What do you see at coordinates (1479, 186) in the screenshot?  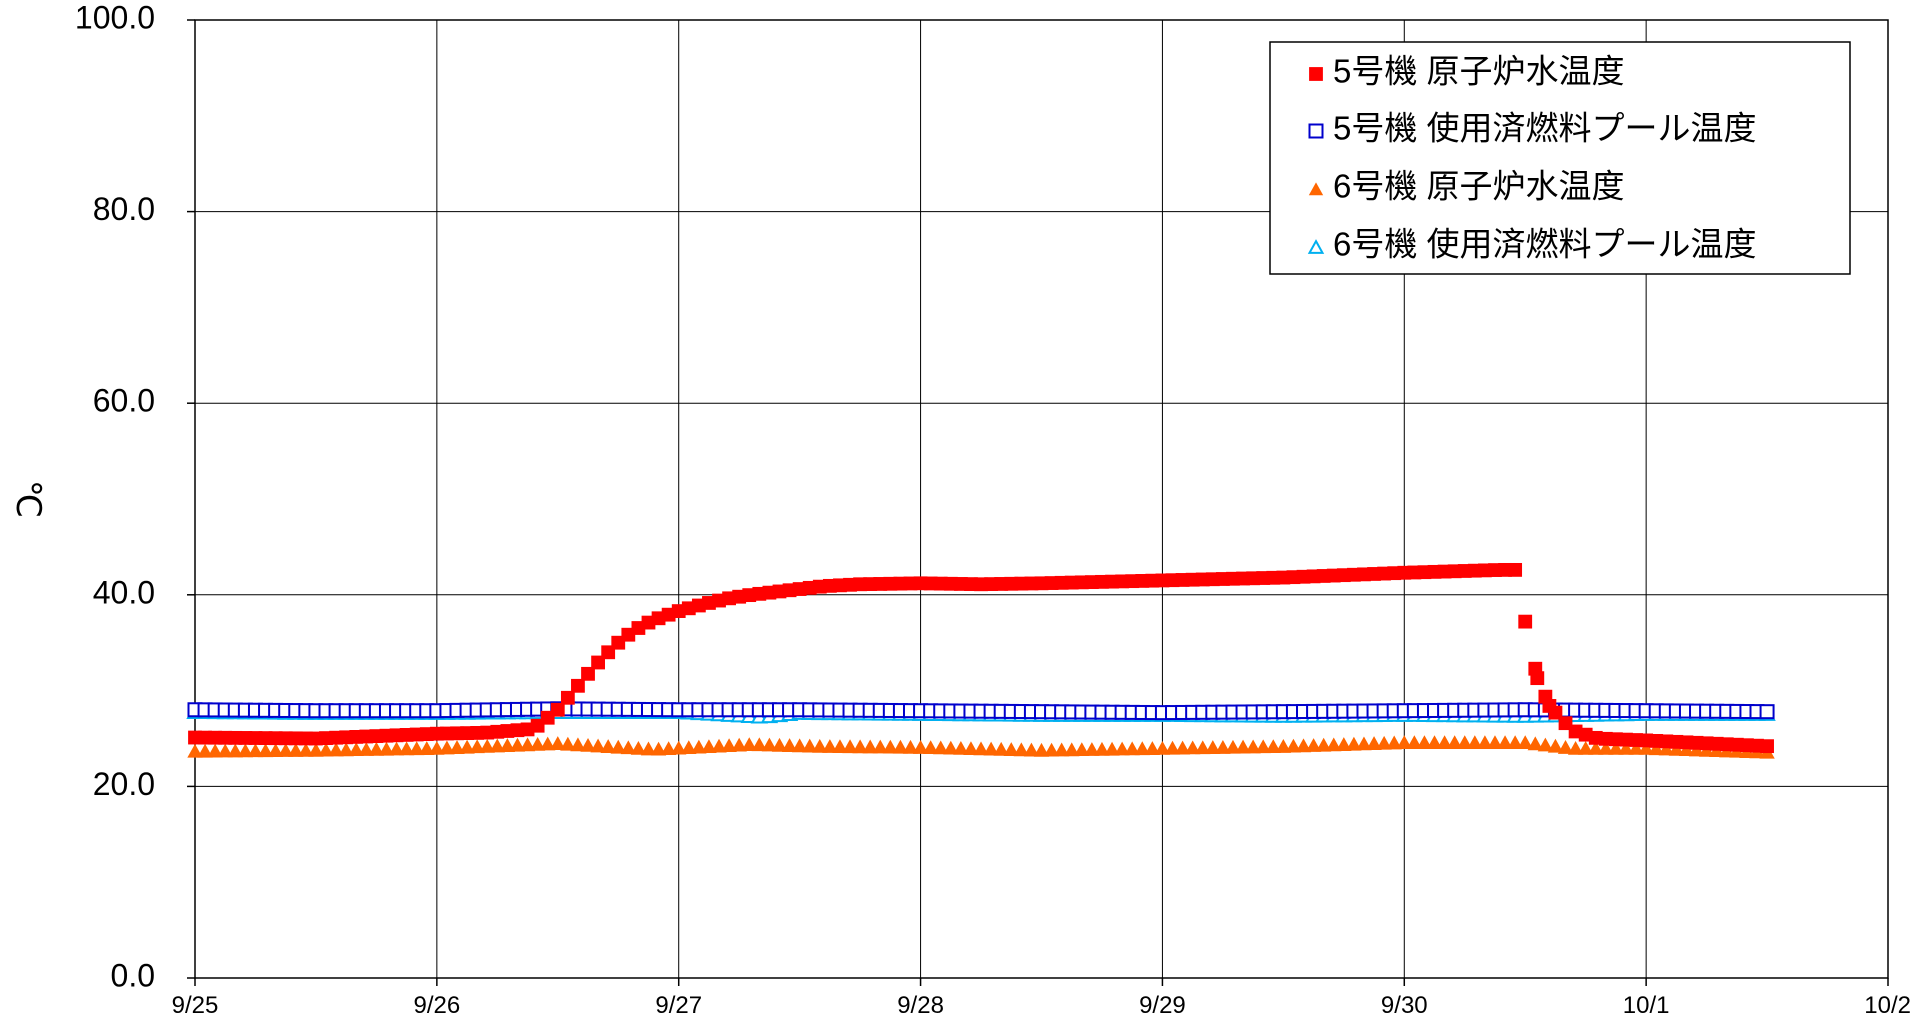 I see `legend-label: 6号機 原子炉水温度` at bounding box center [1479, 186].